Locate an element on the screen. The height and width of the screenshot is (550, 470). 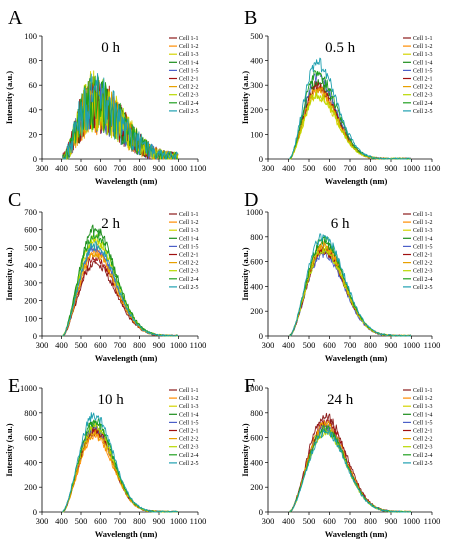
time-annotation: 6 h is located at coordinates (340, 224).